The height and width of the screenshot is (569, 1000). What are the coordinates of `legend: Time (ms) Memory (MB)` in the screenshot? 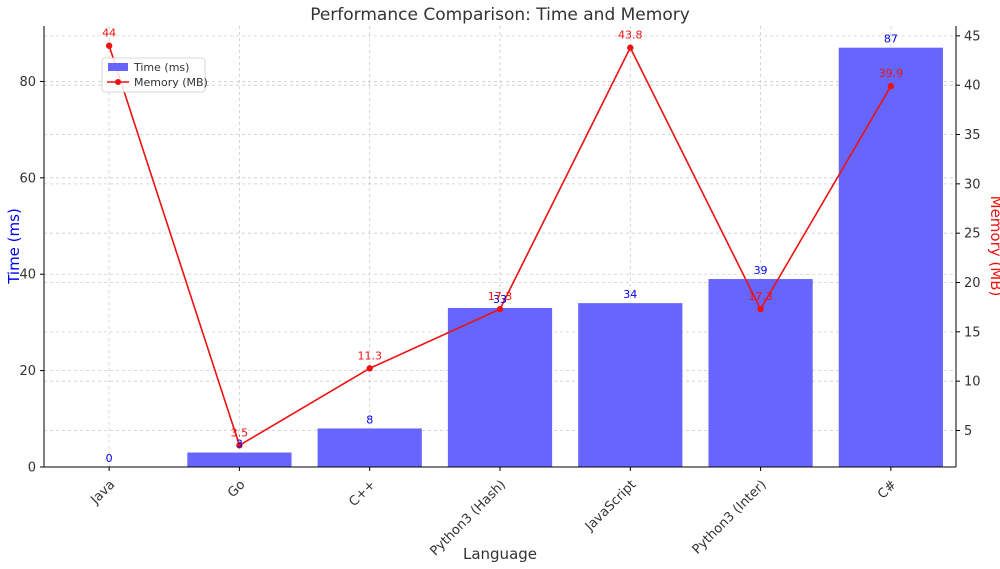 It's located at (154, 75).